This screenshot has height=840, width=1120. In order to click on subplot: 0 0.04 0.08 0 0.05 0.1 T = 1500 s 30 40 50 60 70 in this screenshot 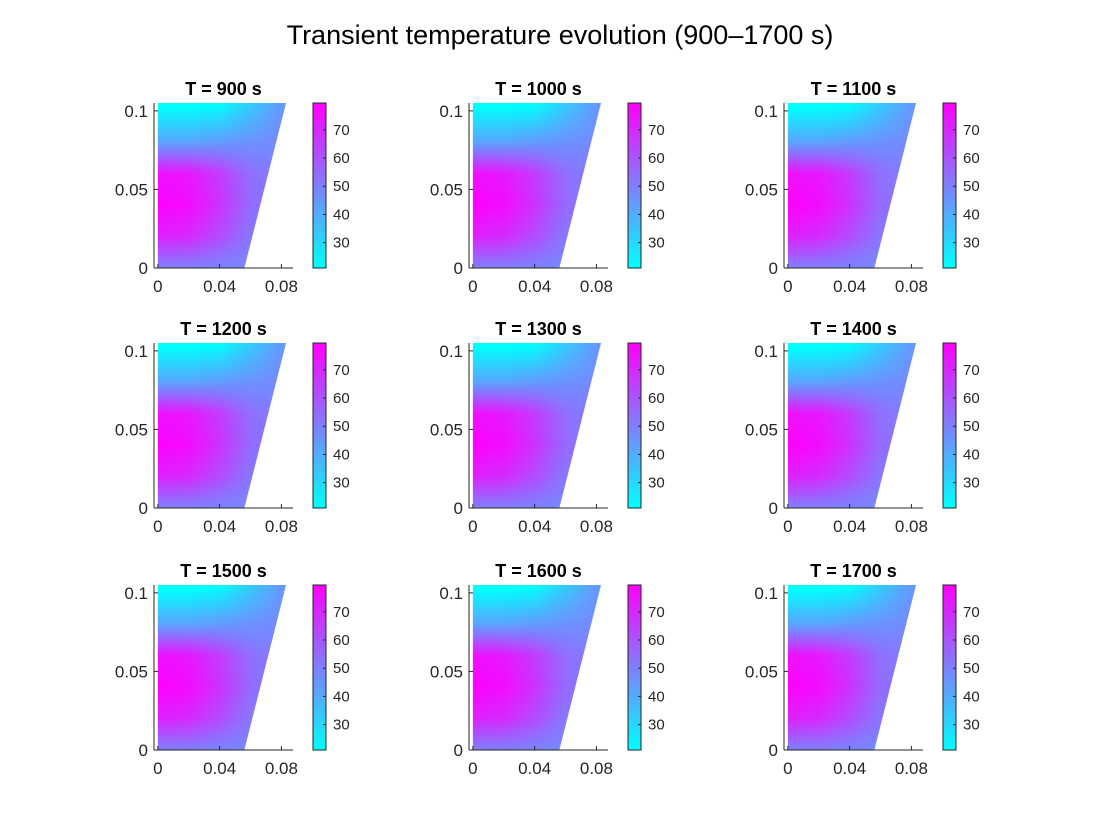, I will do `click(232, 669)`.